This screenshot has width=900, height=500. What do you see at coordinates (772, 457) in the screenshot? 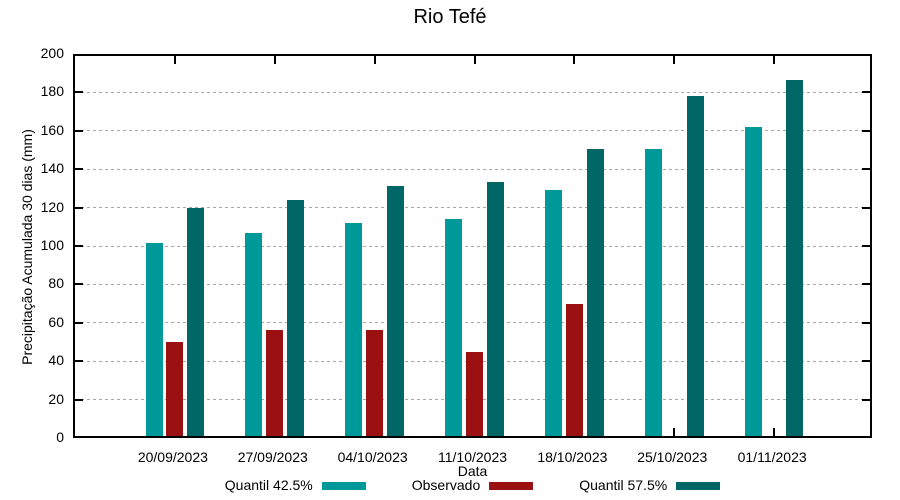
I see `x-axis-tick-label: 01/11/2023` at bounding box center [772, 457].